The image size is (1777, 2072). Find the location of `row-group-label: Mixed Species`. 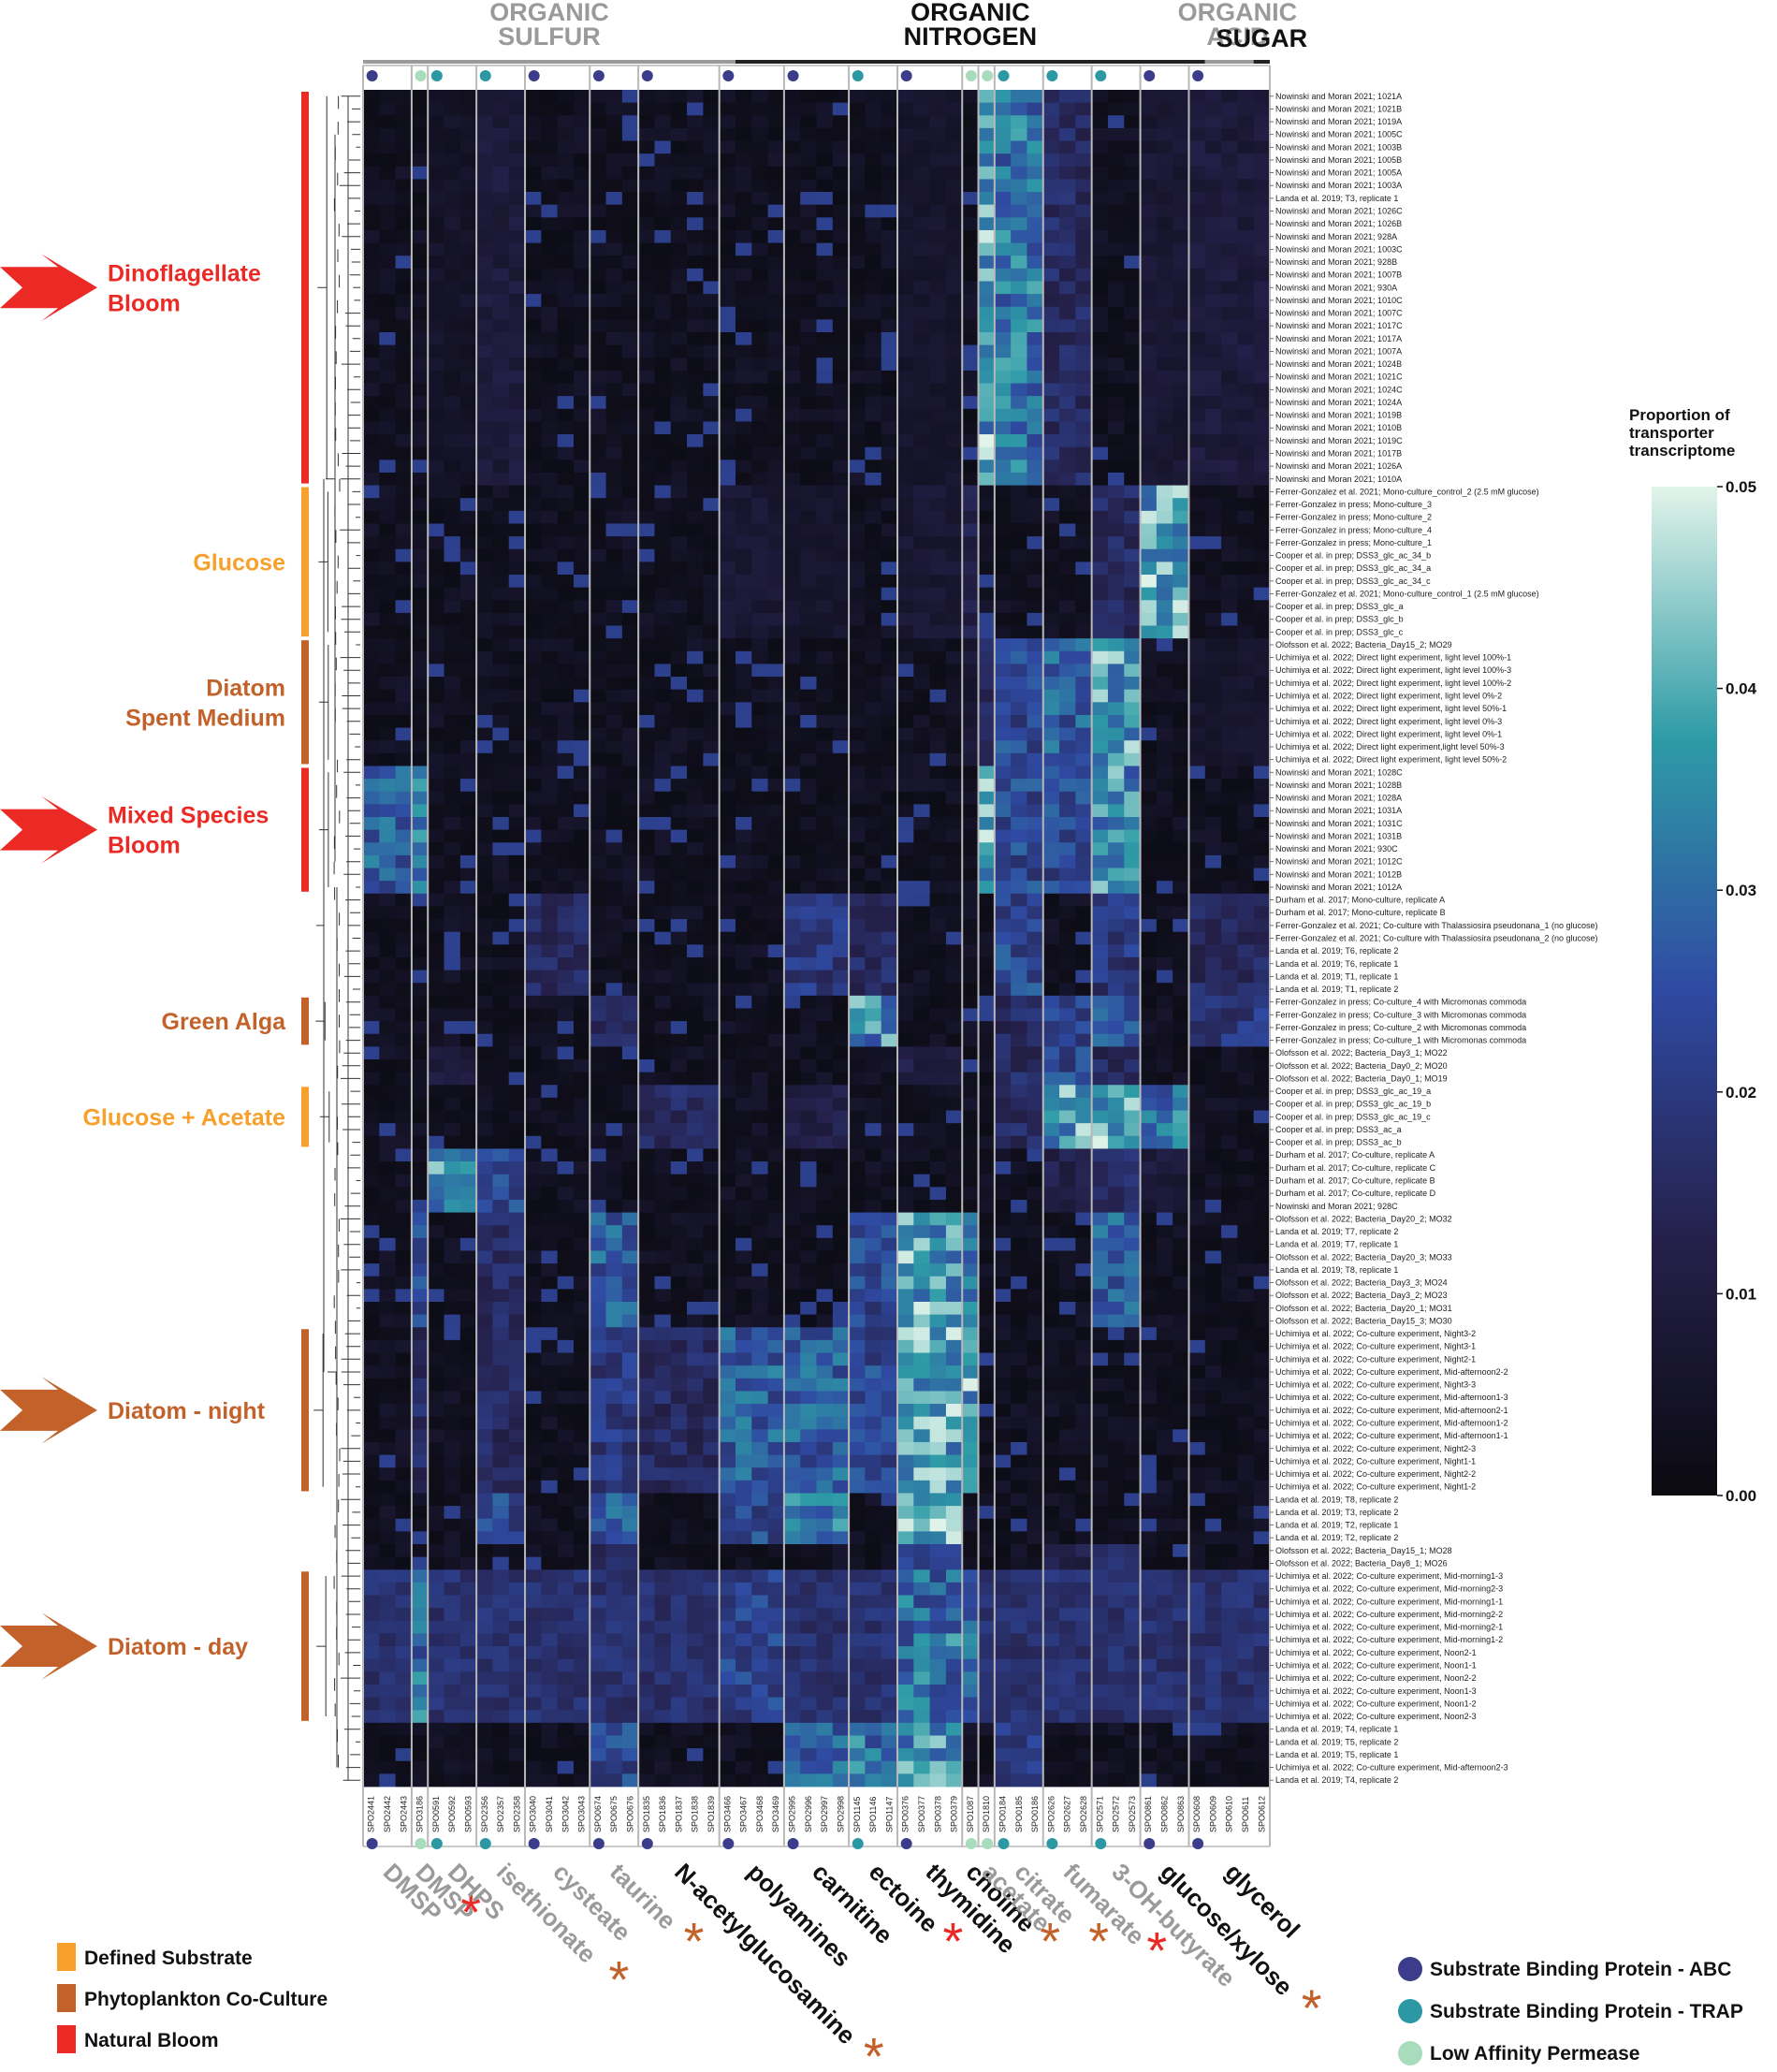

row-group-label: Mixed Species is located at coordinates (188, 816).